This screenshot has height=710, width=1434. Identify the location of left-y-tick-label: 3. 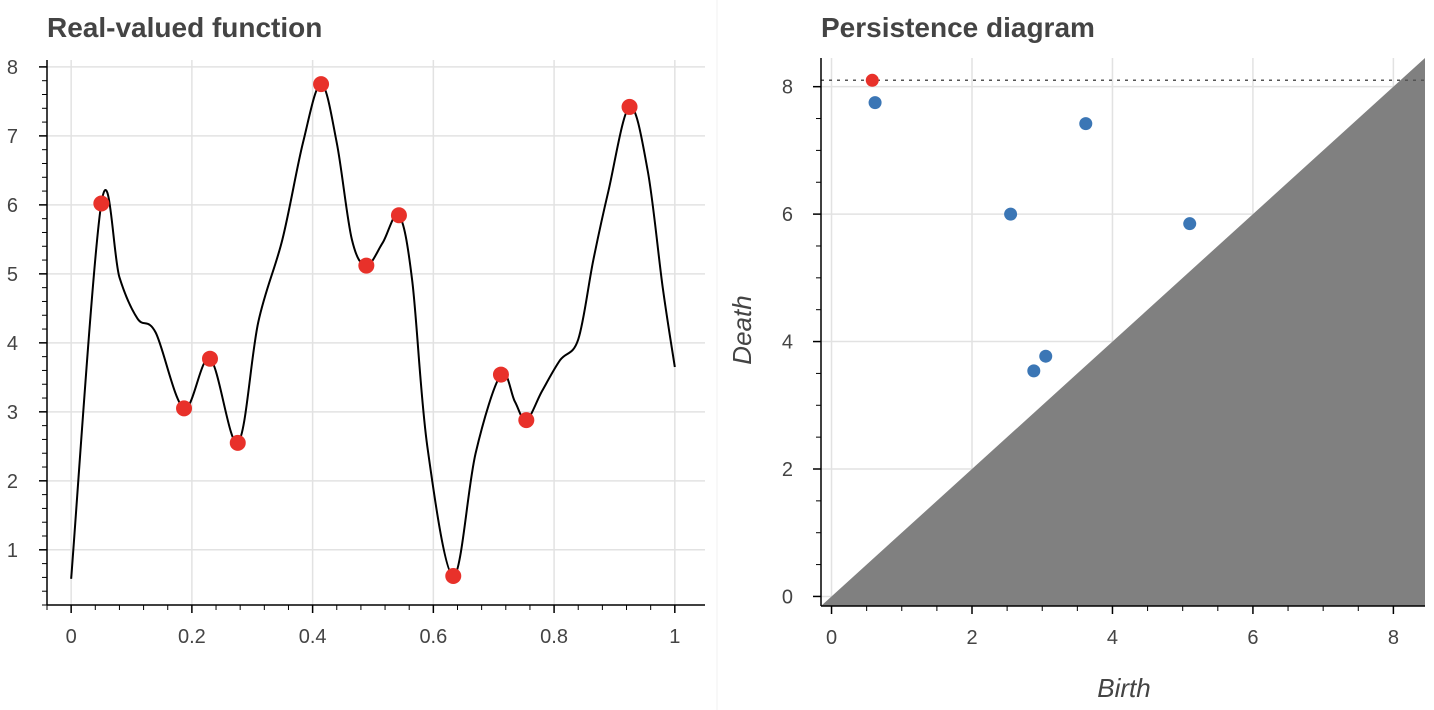
(12, 413).